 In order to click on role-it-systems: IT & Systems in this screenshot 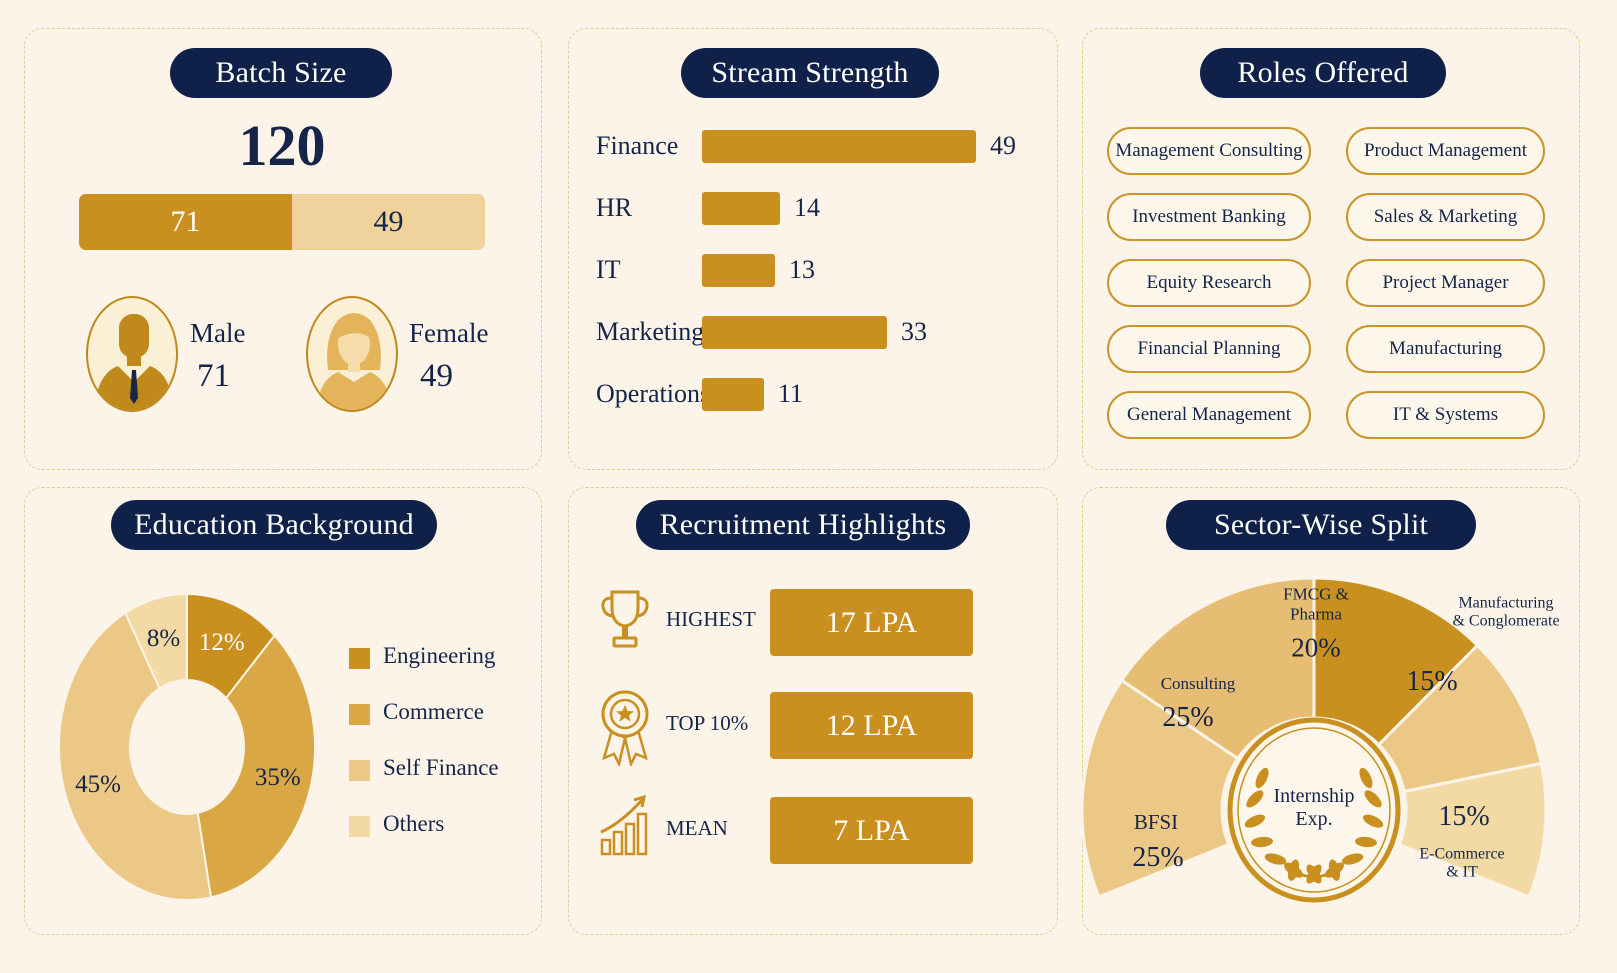, I will do `click(1445, 415)`.